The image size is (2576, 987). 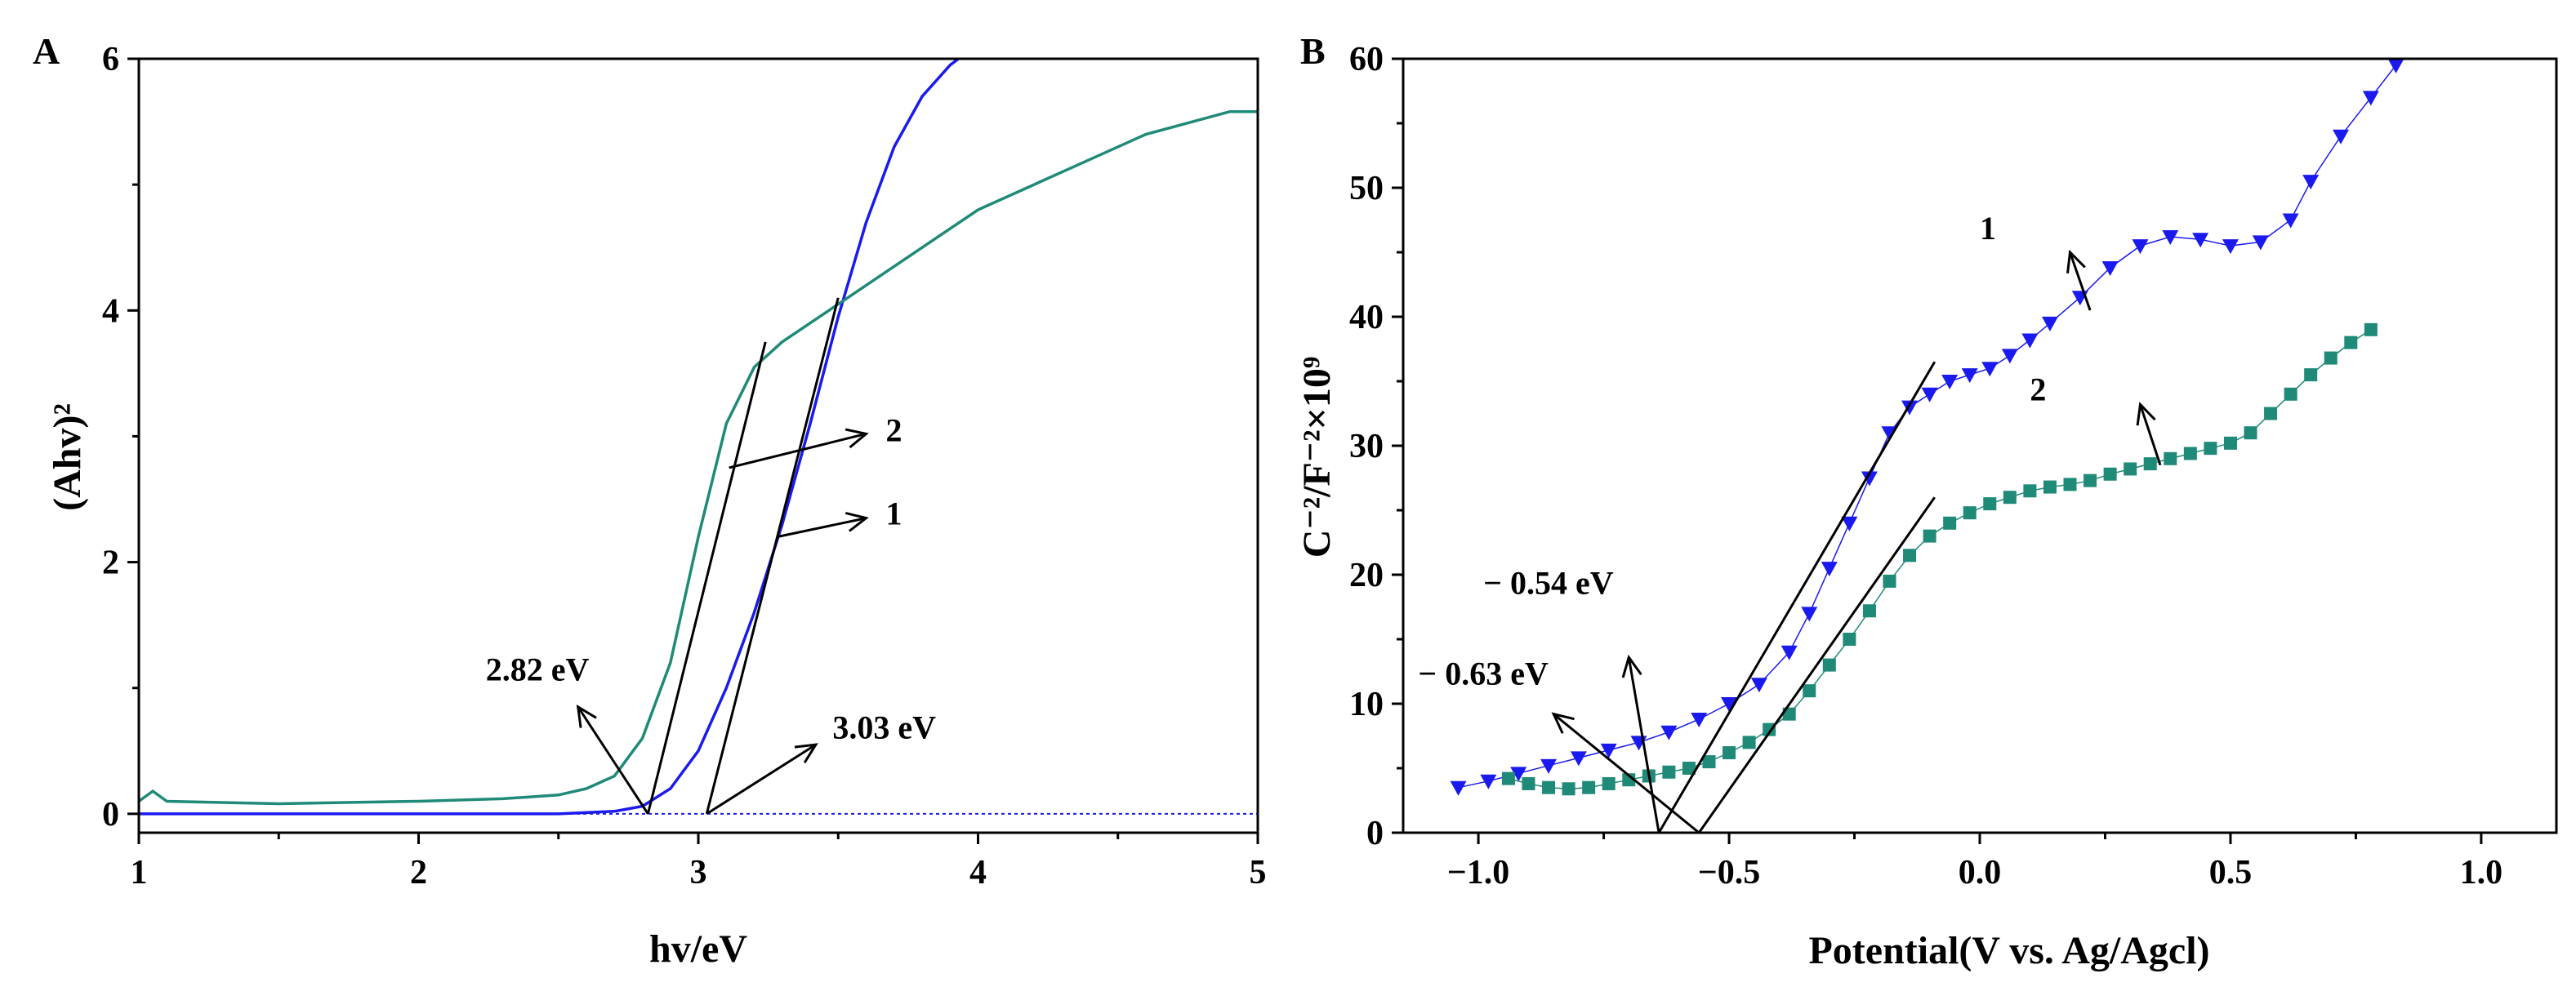 I want to click on panel-b-ytick-label: 50, so click(x=1366, y=188).